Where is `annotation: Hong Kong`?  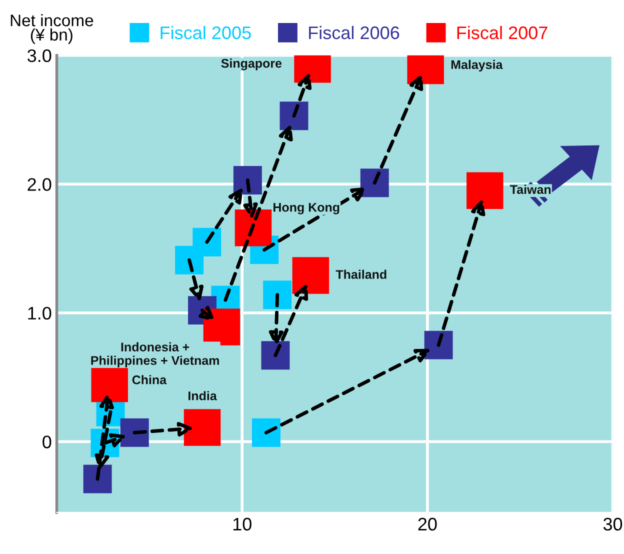
annotation: Hong Kong is located at coordinates (307, 208).